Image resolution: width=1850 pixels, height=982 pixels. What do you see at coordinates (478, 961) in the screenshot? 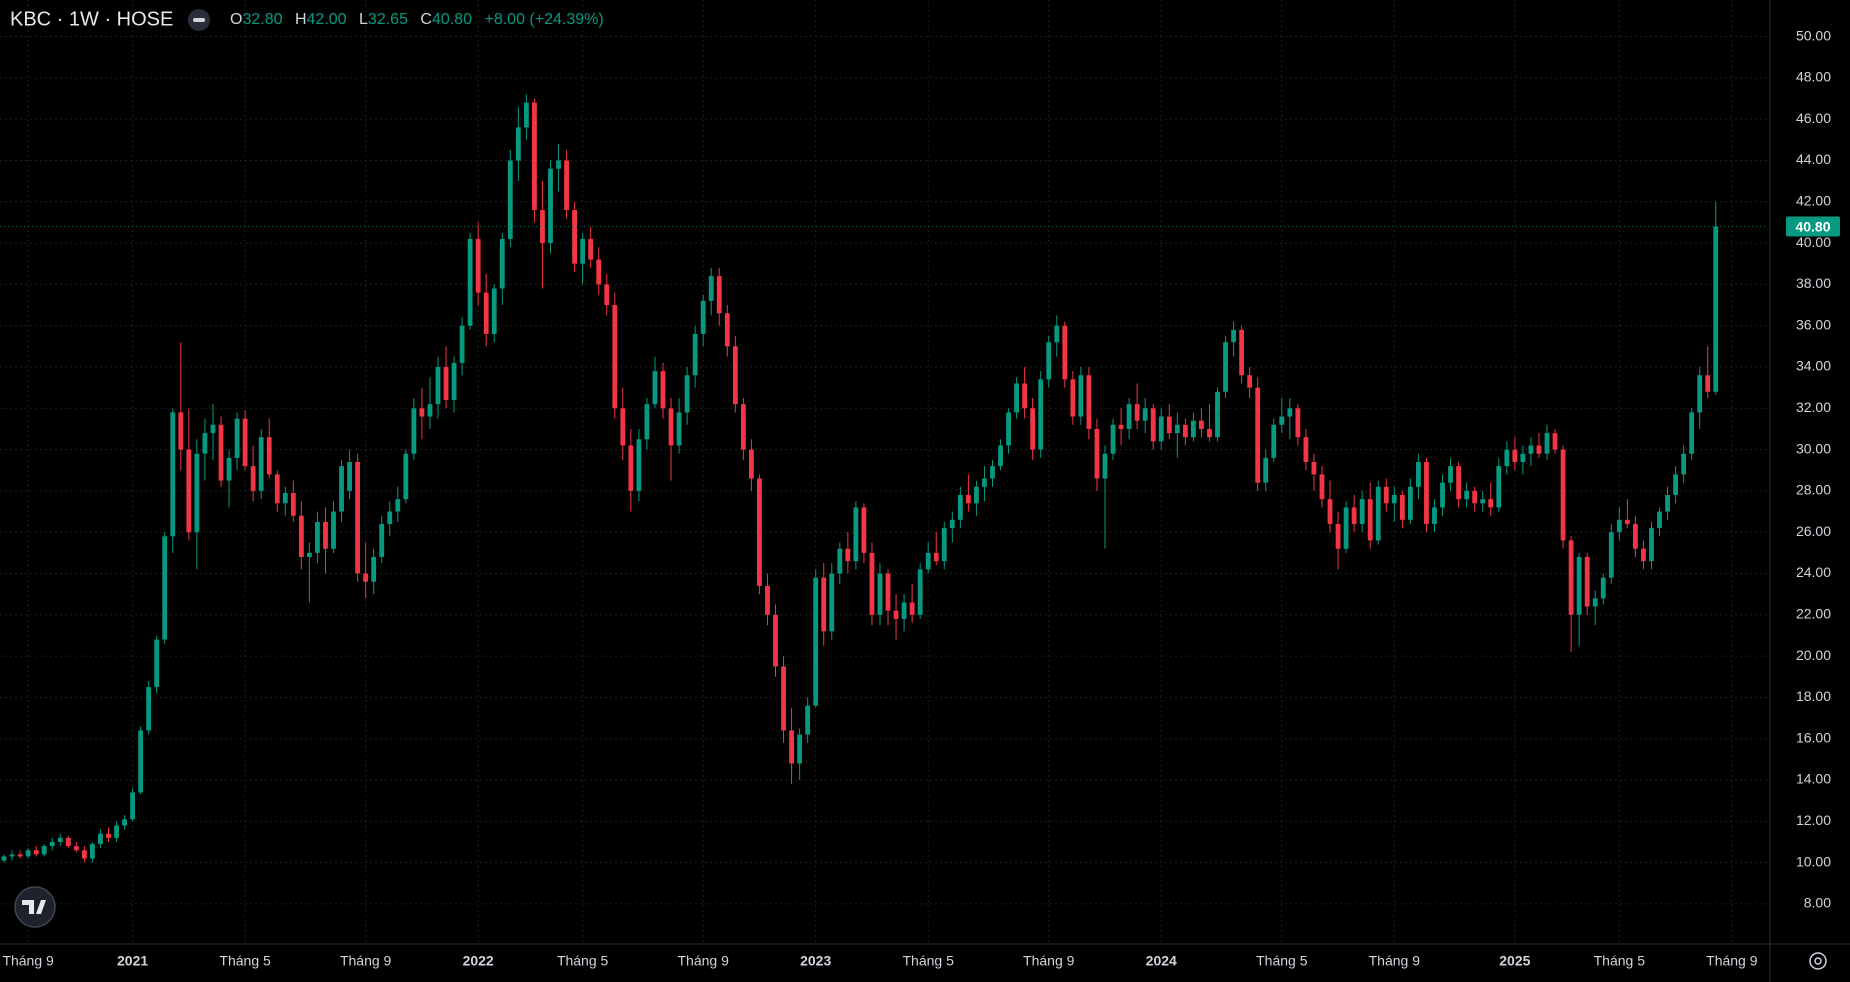
I see `x-tick-label: 2022` at bounding box center [478, 961].